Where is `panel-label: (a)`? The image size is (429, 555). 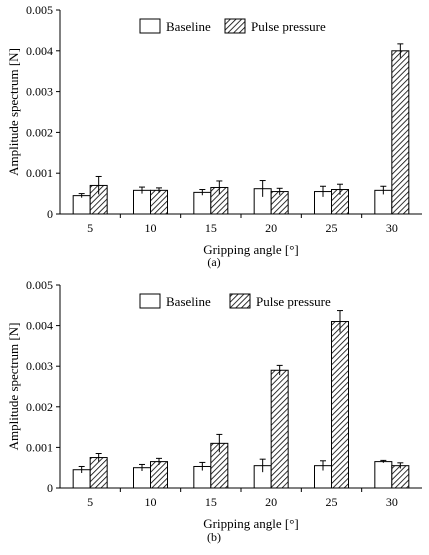
panel-label: (a) is located at coordinates (213, 262).